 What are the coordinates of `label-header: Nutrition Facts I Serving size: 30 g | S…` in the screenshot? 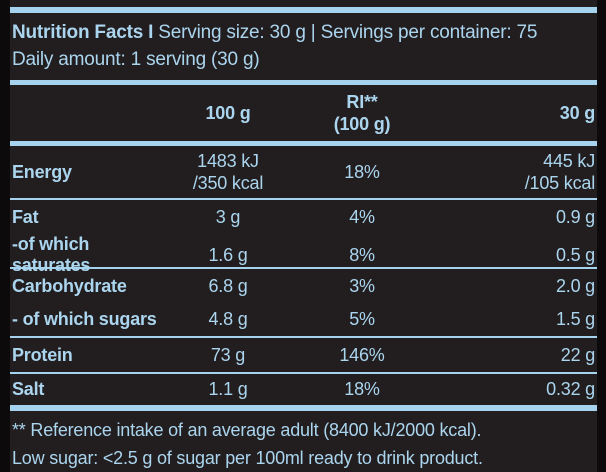 It's located at (303, 46).